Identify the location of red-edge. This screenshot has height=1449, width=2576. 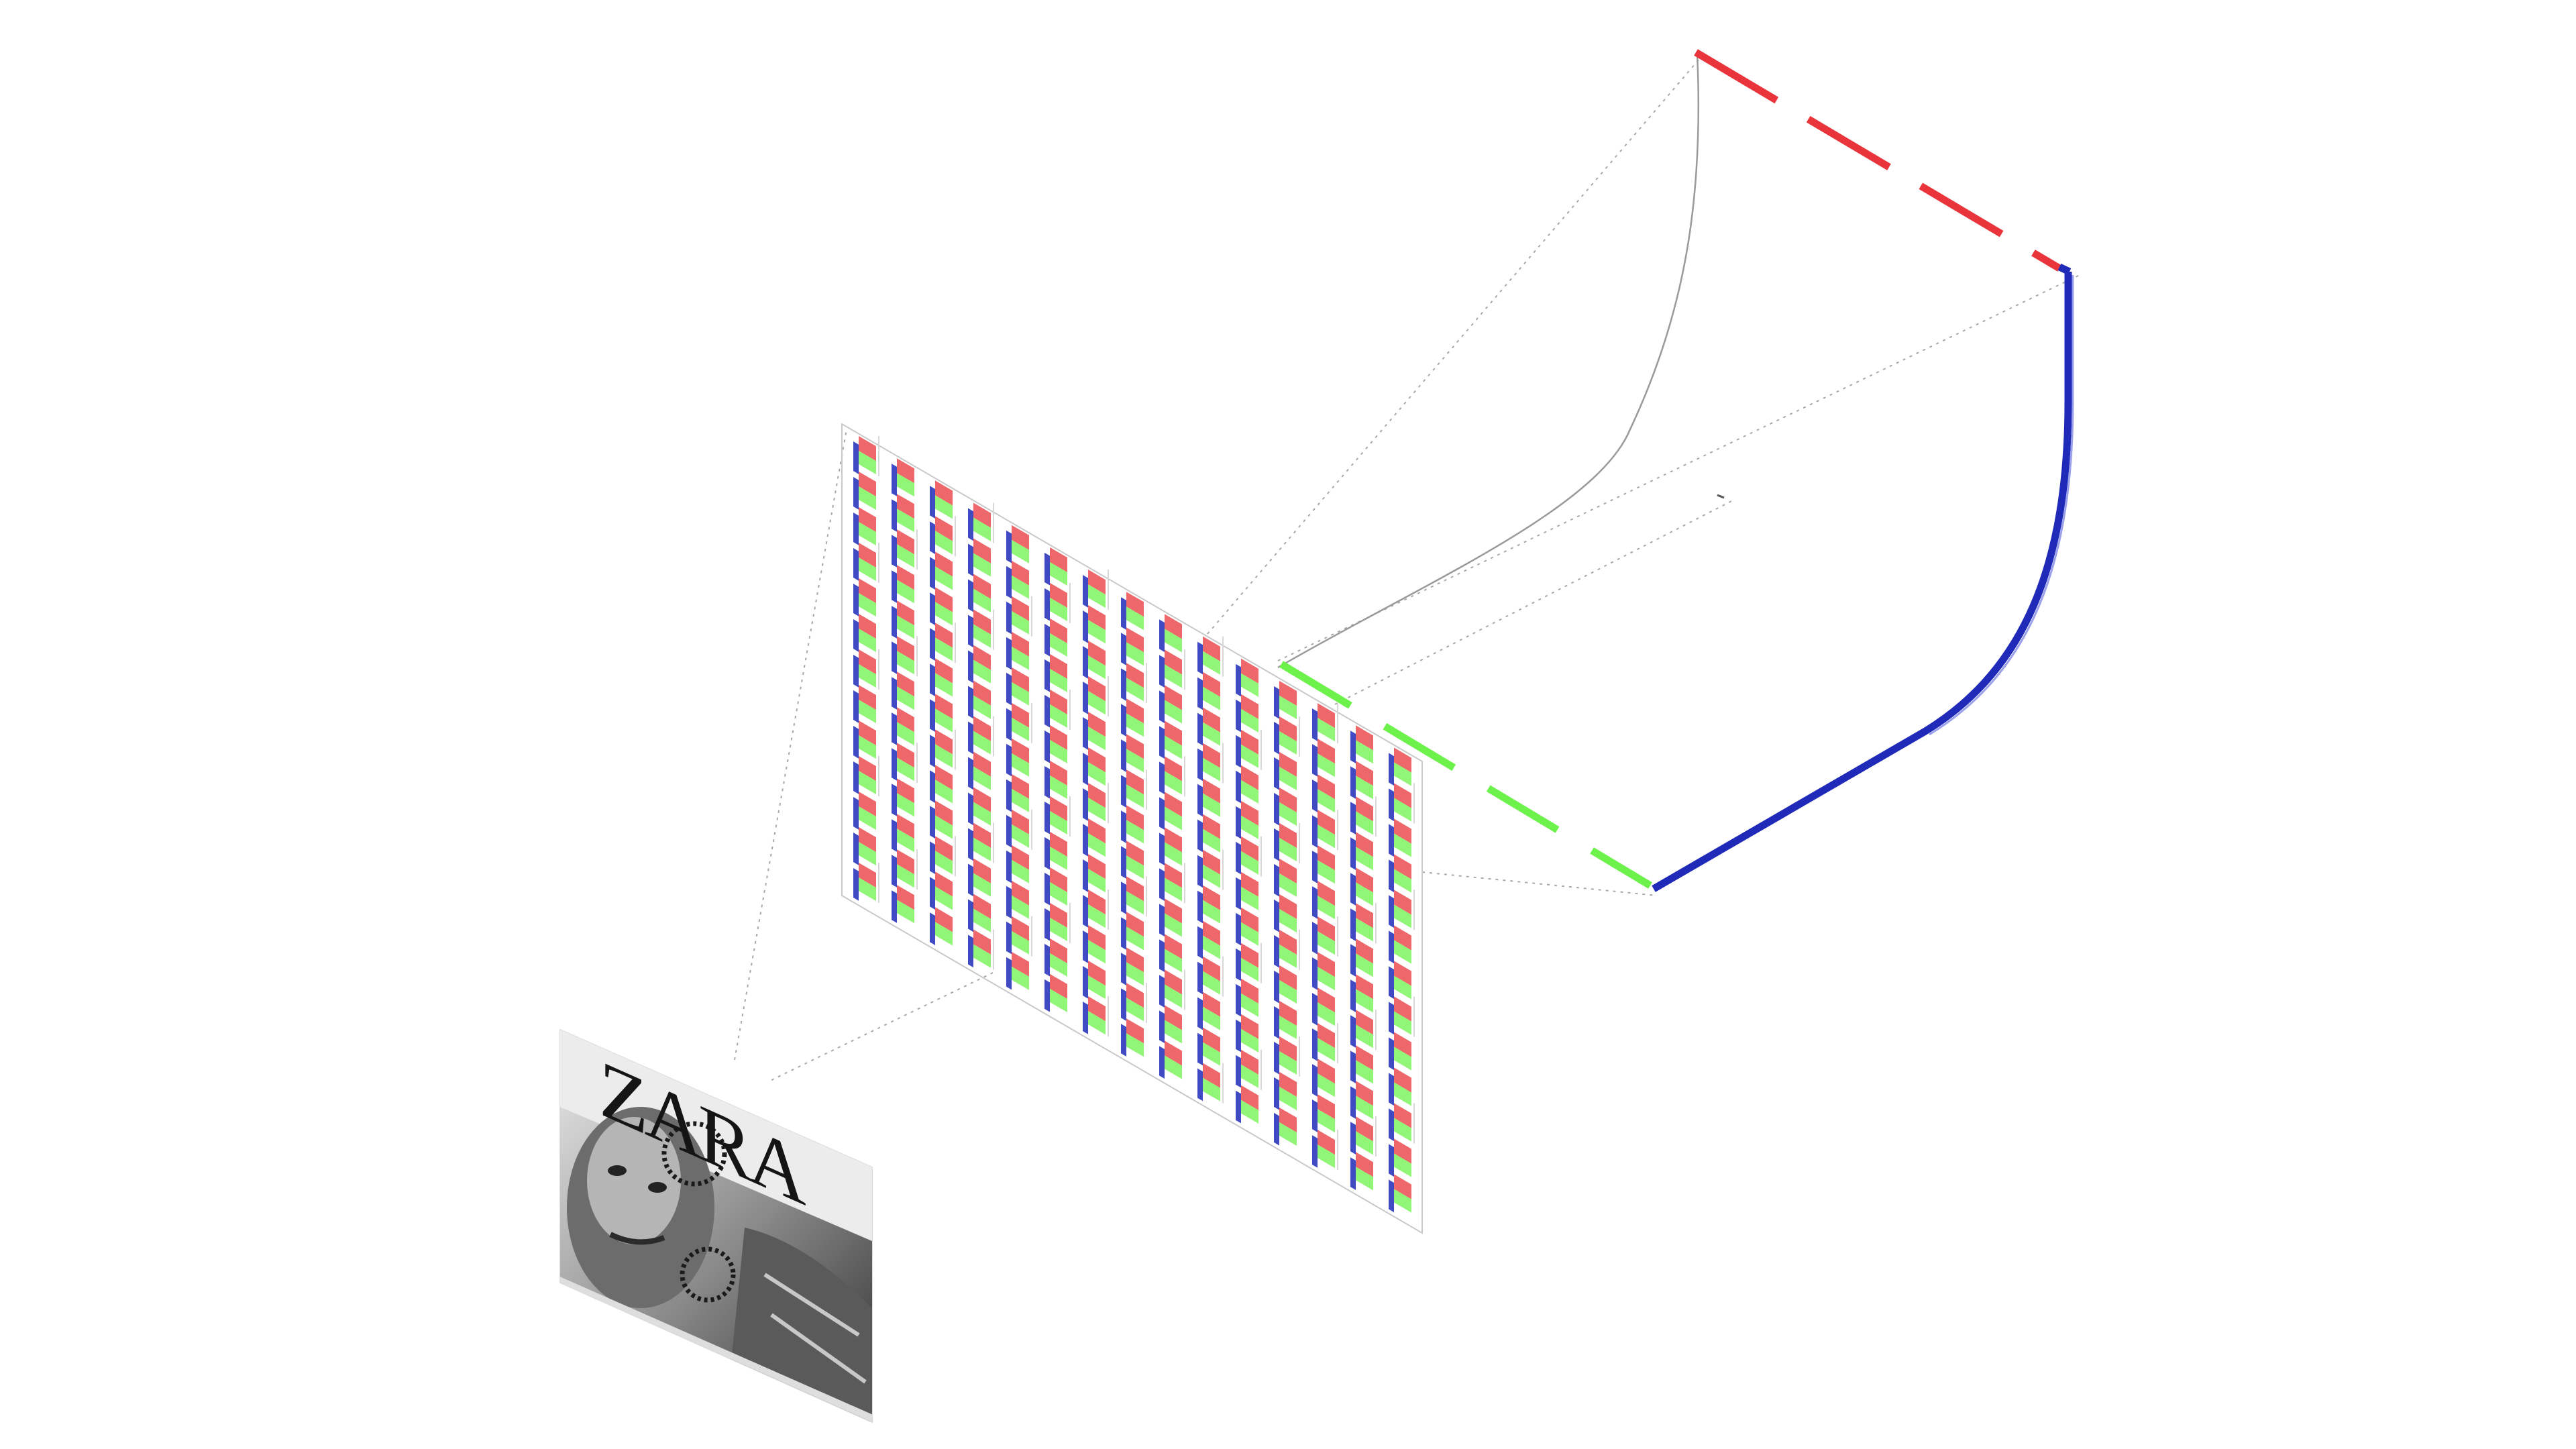
(1877, 160).